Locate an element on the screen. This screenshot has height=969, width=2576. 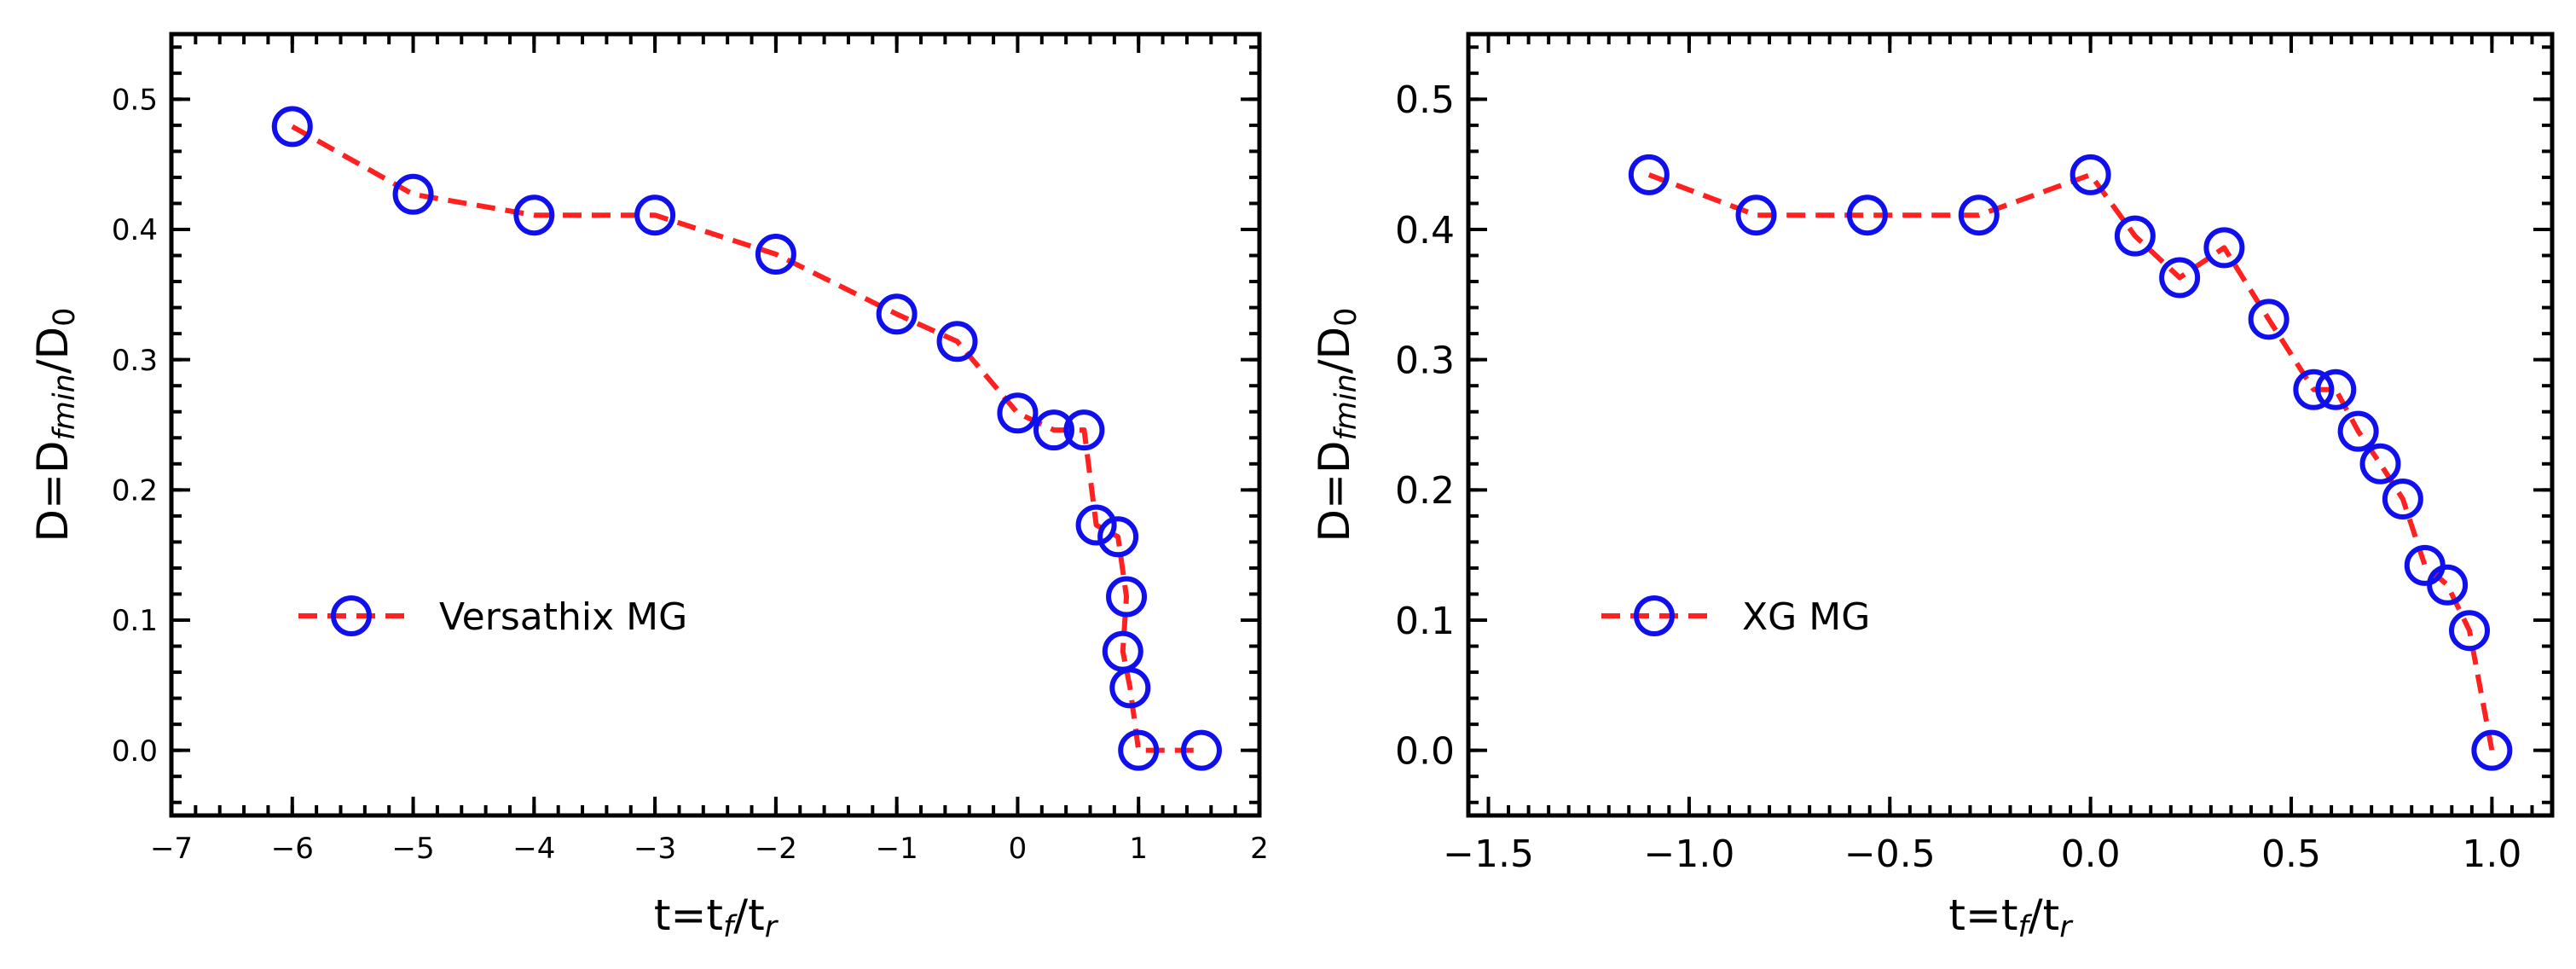
legend-label: XG MG is located at coordinates (1806, 617).